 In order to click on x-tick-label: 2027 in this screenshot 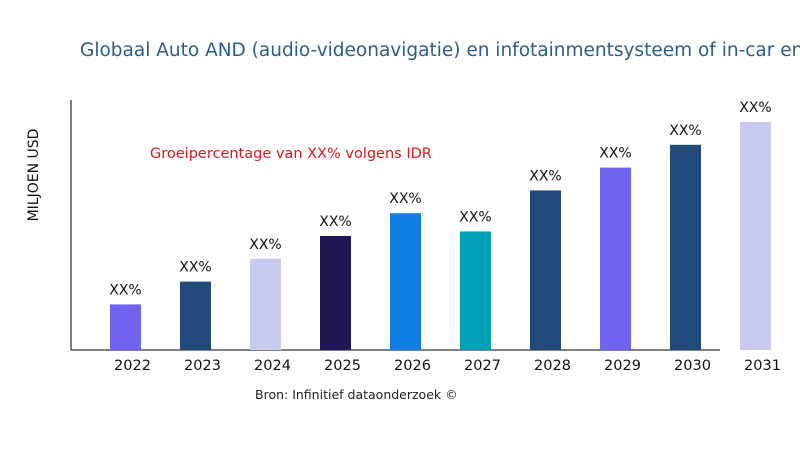, I will do `click(482, 366)`.